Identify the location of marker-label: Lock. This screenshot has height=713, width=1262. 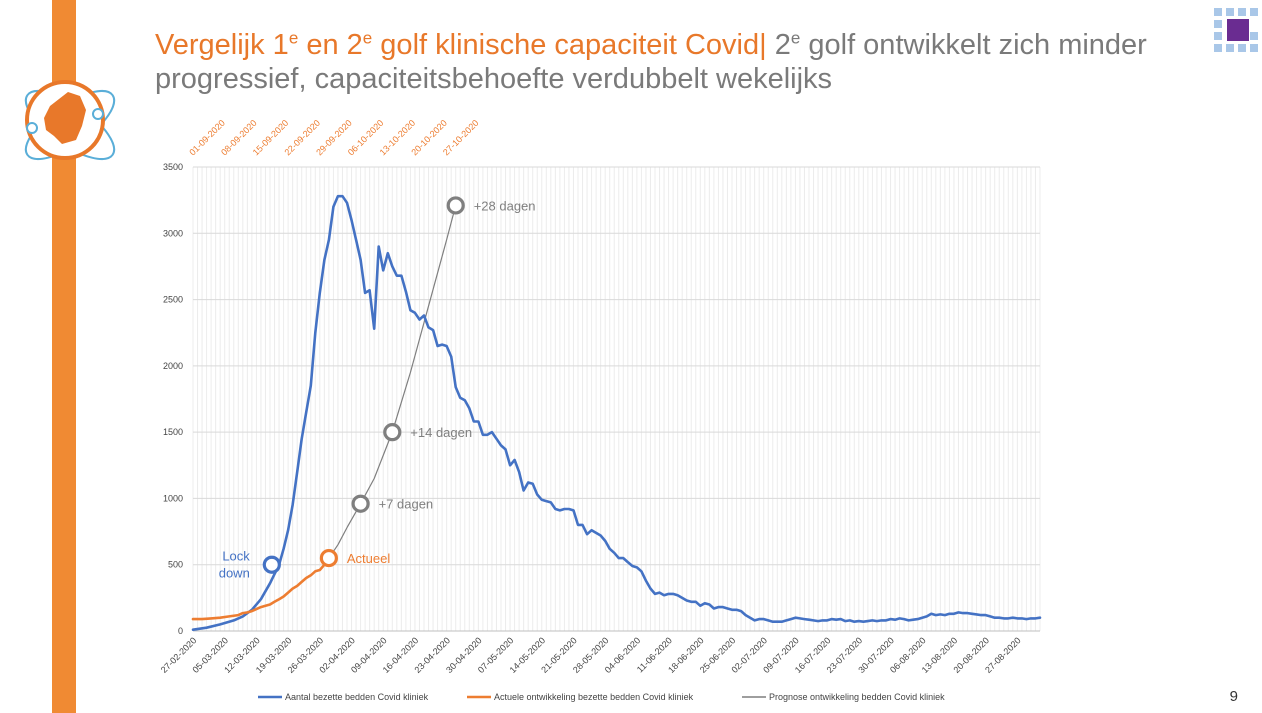
(236, 556).